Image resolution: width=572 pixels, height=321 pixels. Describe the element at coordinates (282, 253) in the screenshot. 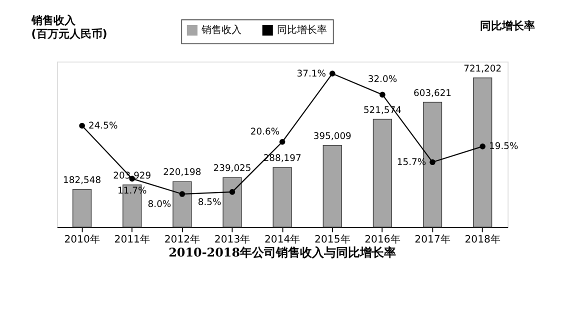

I see `text: 2010-2018年公司销售收入与同比增长率` at that location.